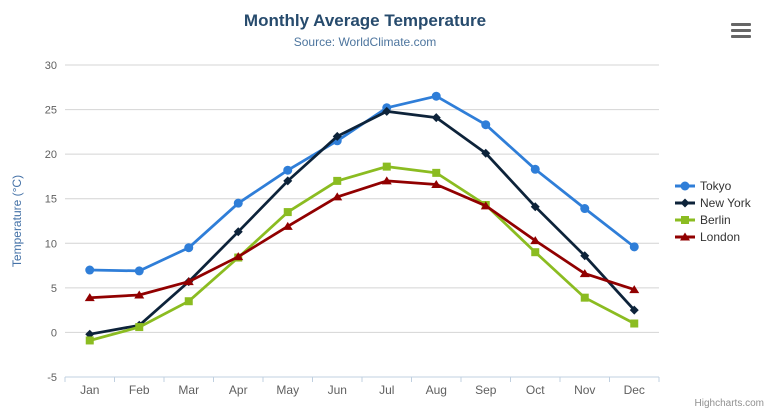 The height and width of the screenshot is (416, 769). I want to click on legend-item-label: New York, so click(725, 202).